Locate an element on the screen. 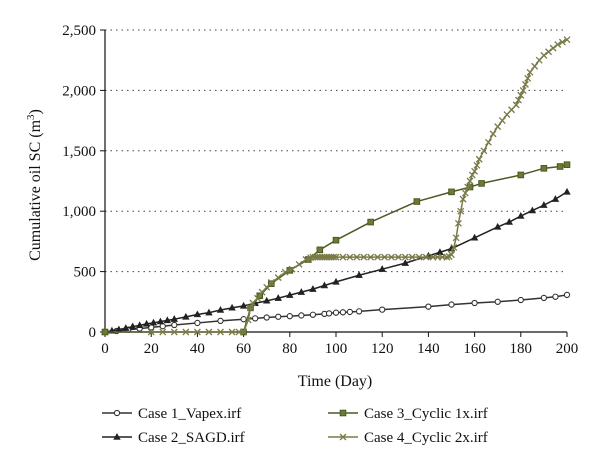 The image size is (600, 470). x-axis-title: Time (Day) is located at coordinates (335, 381).